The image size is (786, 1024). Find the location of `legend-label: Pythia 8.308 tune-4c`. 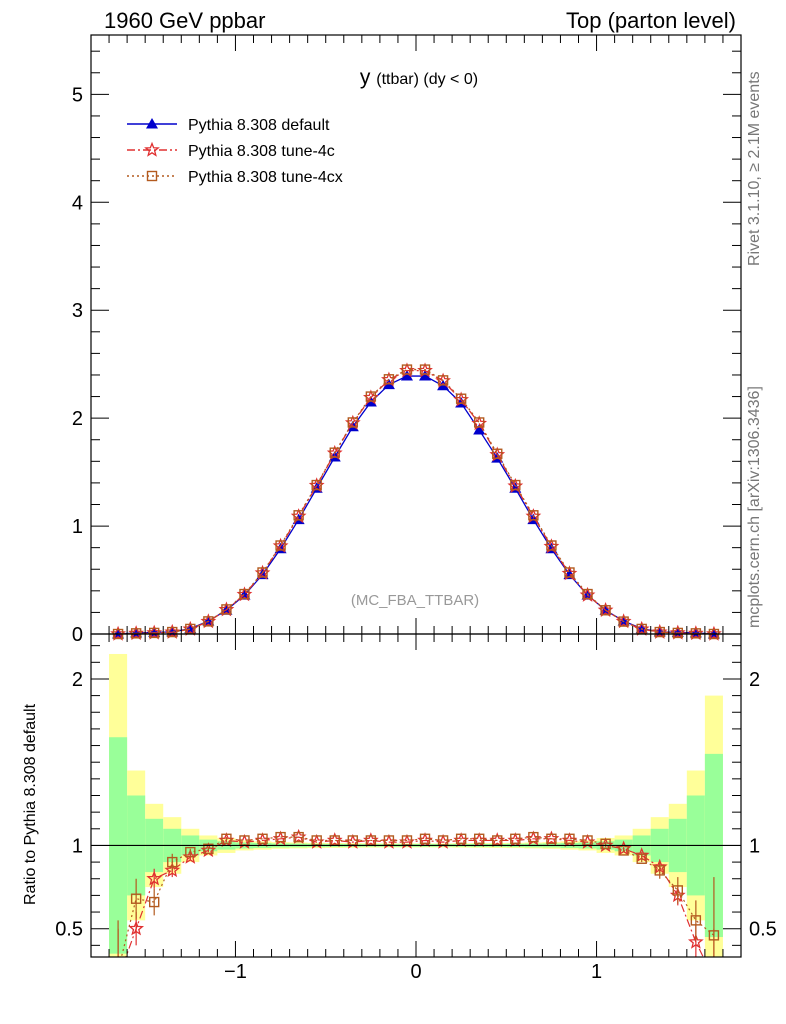

legend-label: Pythia 8.308 tune-4c is located at coordinates (261, 151).